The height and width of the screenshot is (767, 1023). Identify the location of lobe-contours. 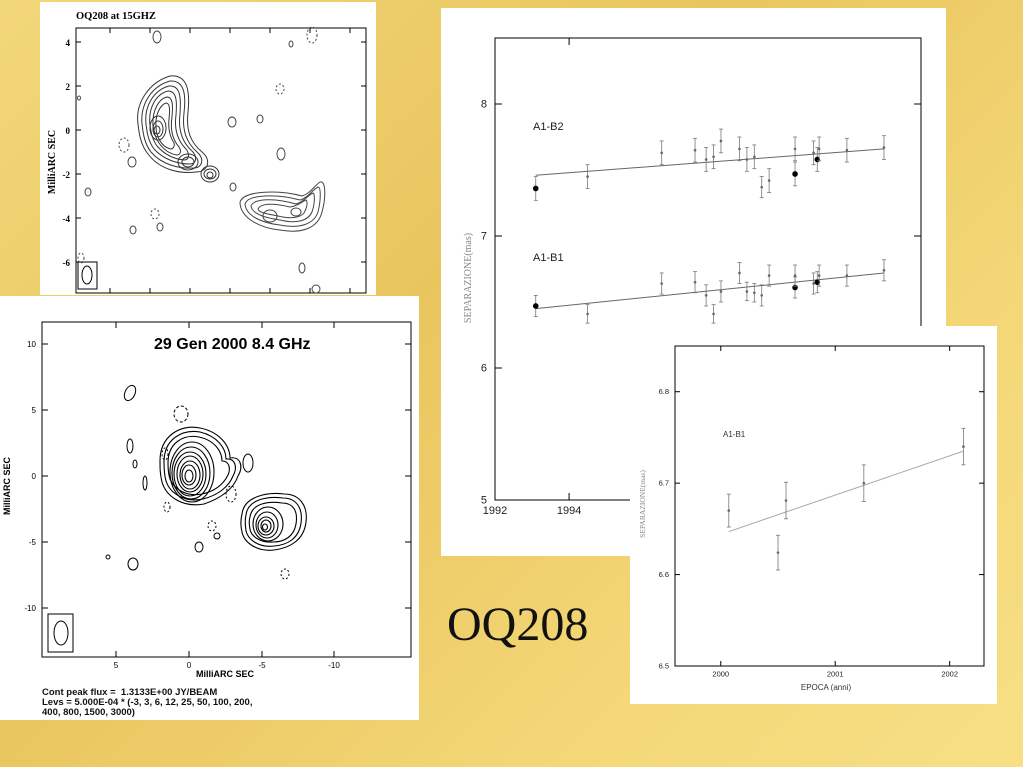
(282, 206).